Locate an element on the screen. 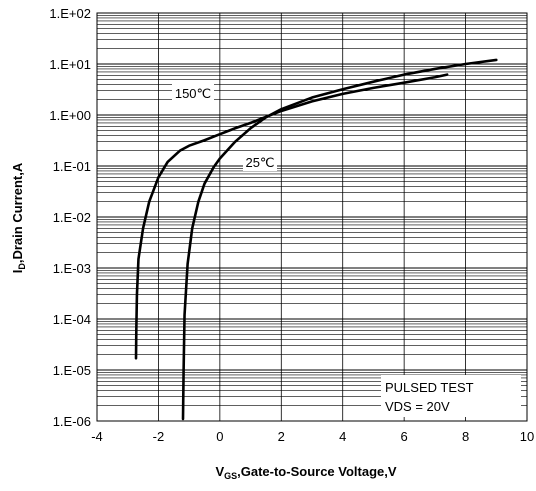 The width and height of the screenshot is (536, 491). y-axis-label-sub: D is located at coordinates (22, 266).